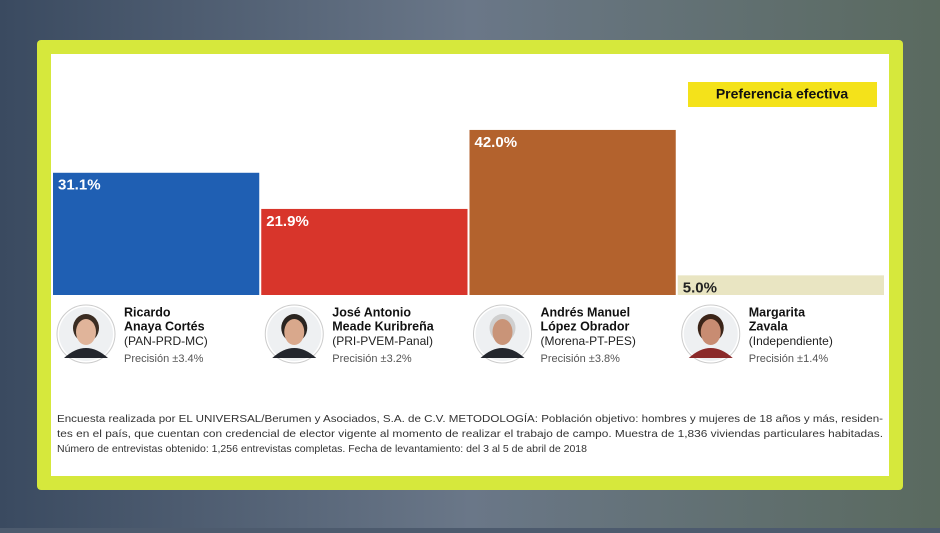  Describe the element at coordinates (164, 359) in the screenshot. I see `precision: Precisión ±3.4%` at that location.